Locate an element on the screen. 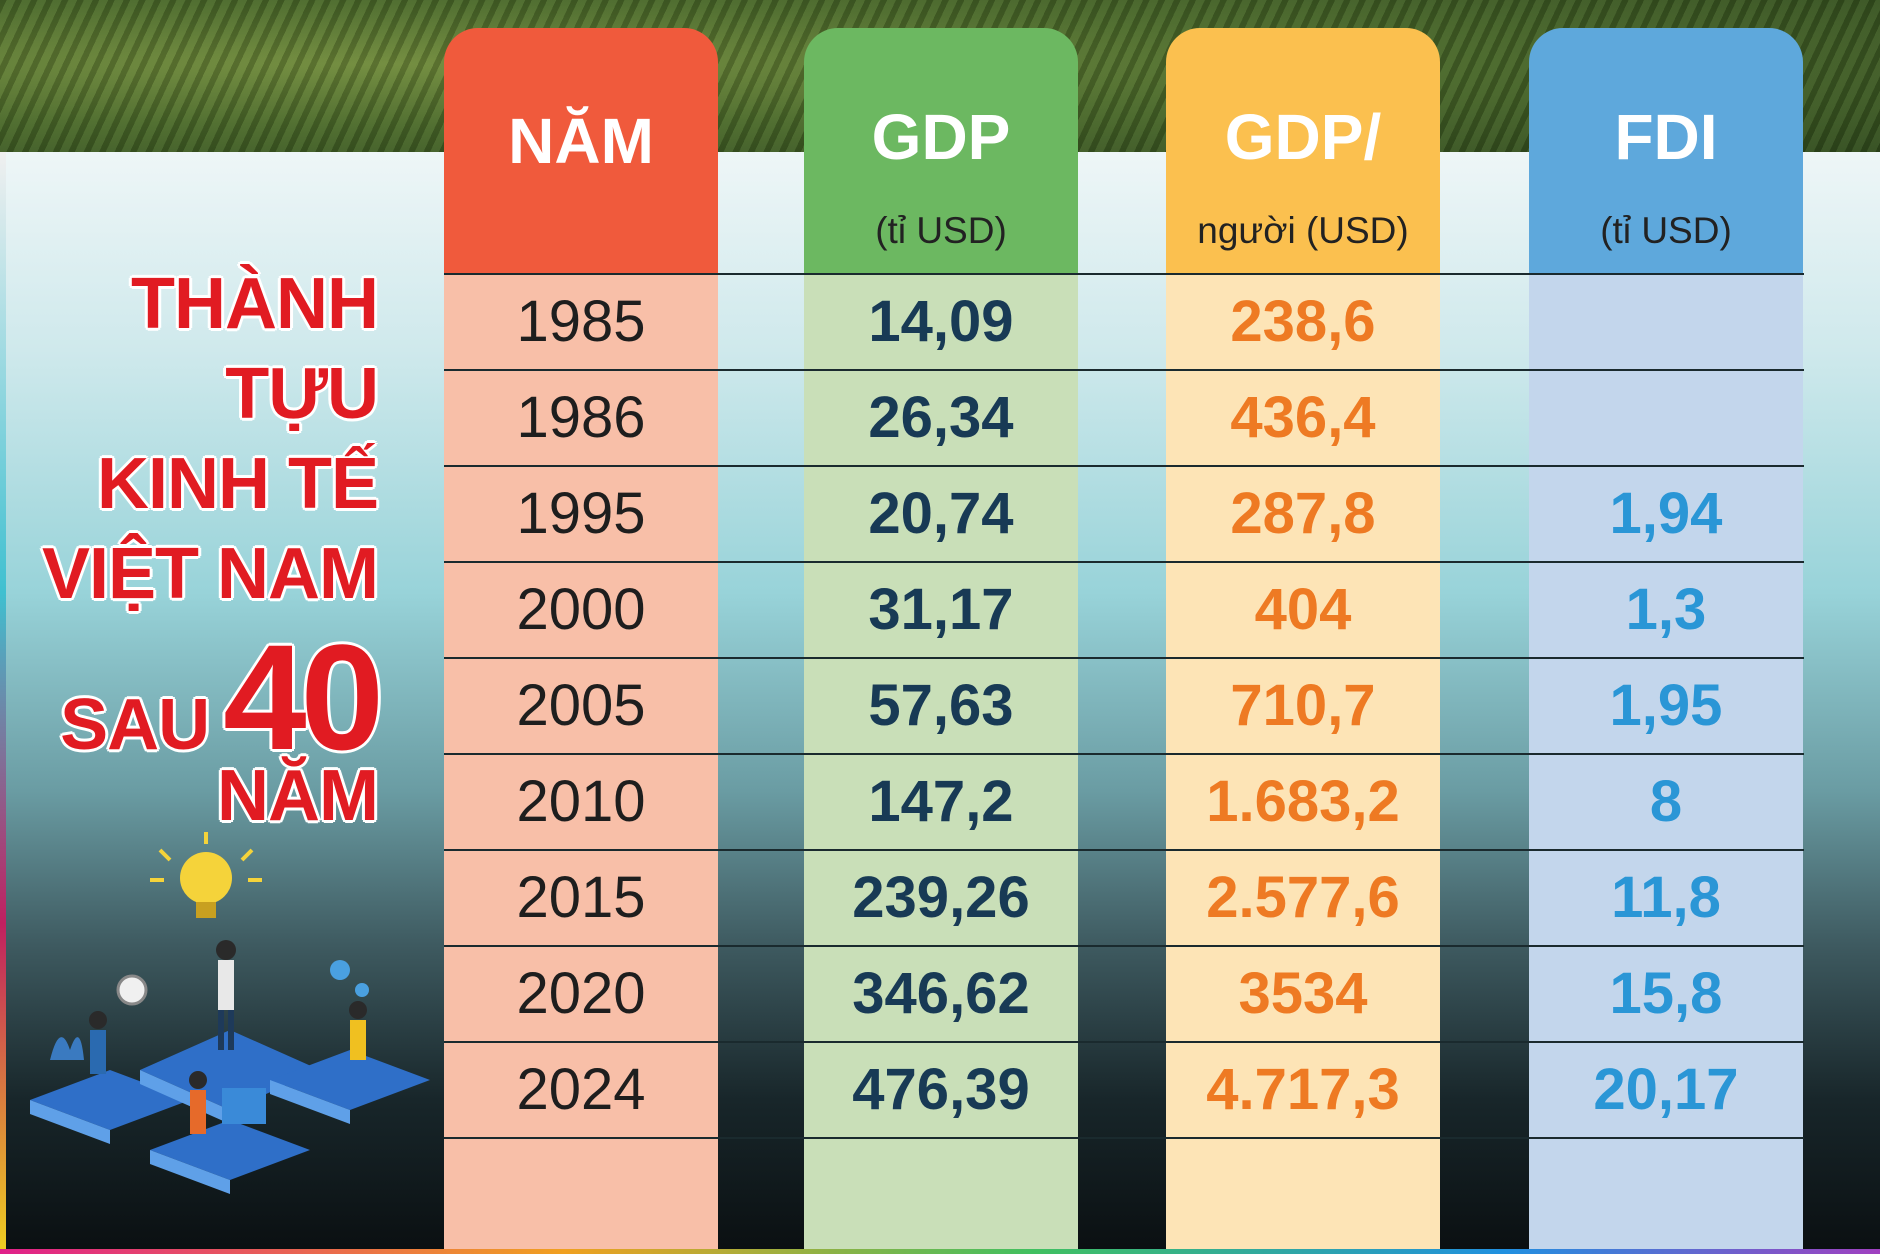 The image size is (1880, 1254). title-number: 40 is located at coordinates (303, 697).